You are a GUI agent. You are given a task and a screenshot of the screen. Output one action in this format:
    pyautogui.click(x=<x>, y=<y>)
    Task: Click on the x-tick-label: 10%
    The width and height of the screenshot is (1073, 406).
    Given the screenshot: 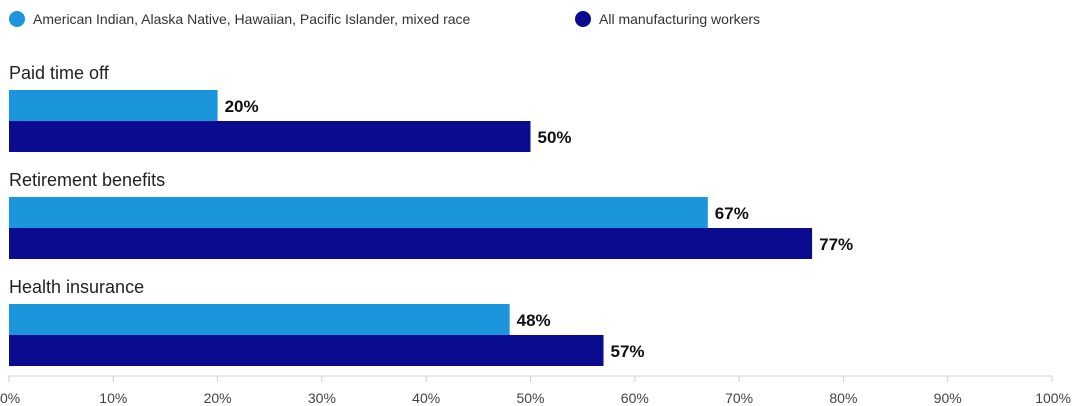 What is the action you would take?
    pyautogui.click(x=113, y=398)
    